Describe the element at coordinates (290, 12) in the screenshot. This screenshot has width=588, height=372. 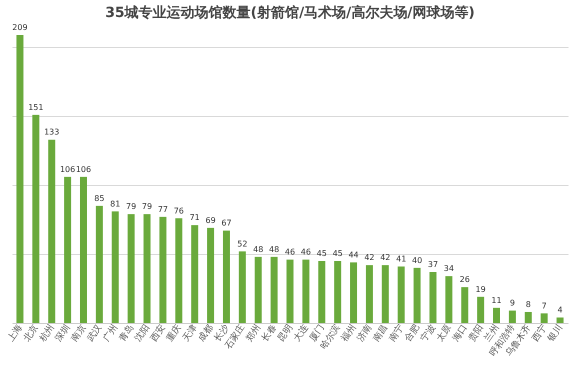
I see `chart-title: 35城专业运动场馆数量(射箭馆/马术场/高尔夫场/网球场等)` at that location.